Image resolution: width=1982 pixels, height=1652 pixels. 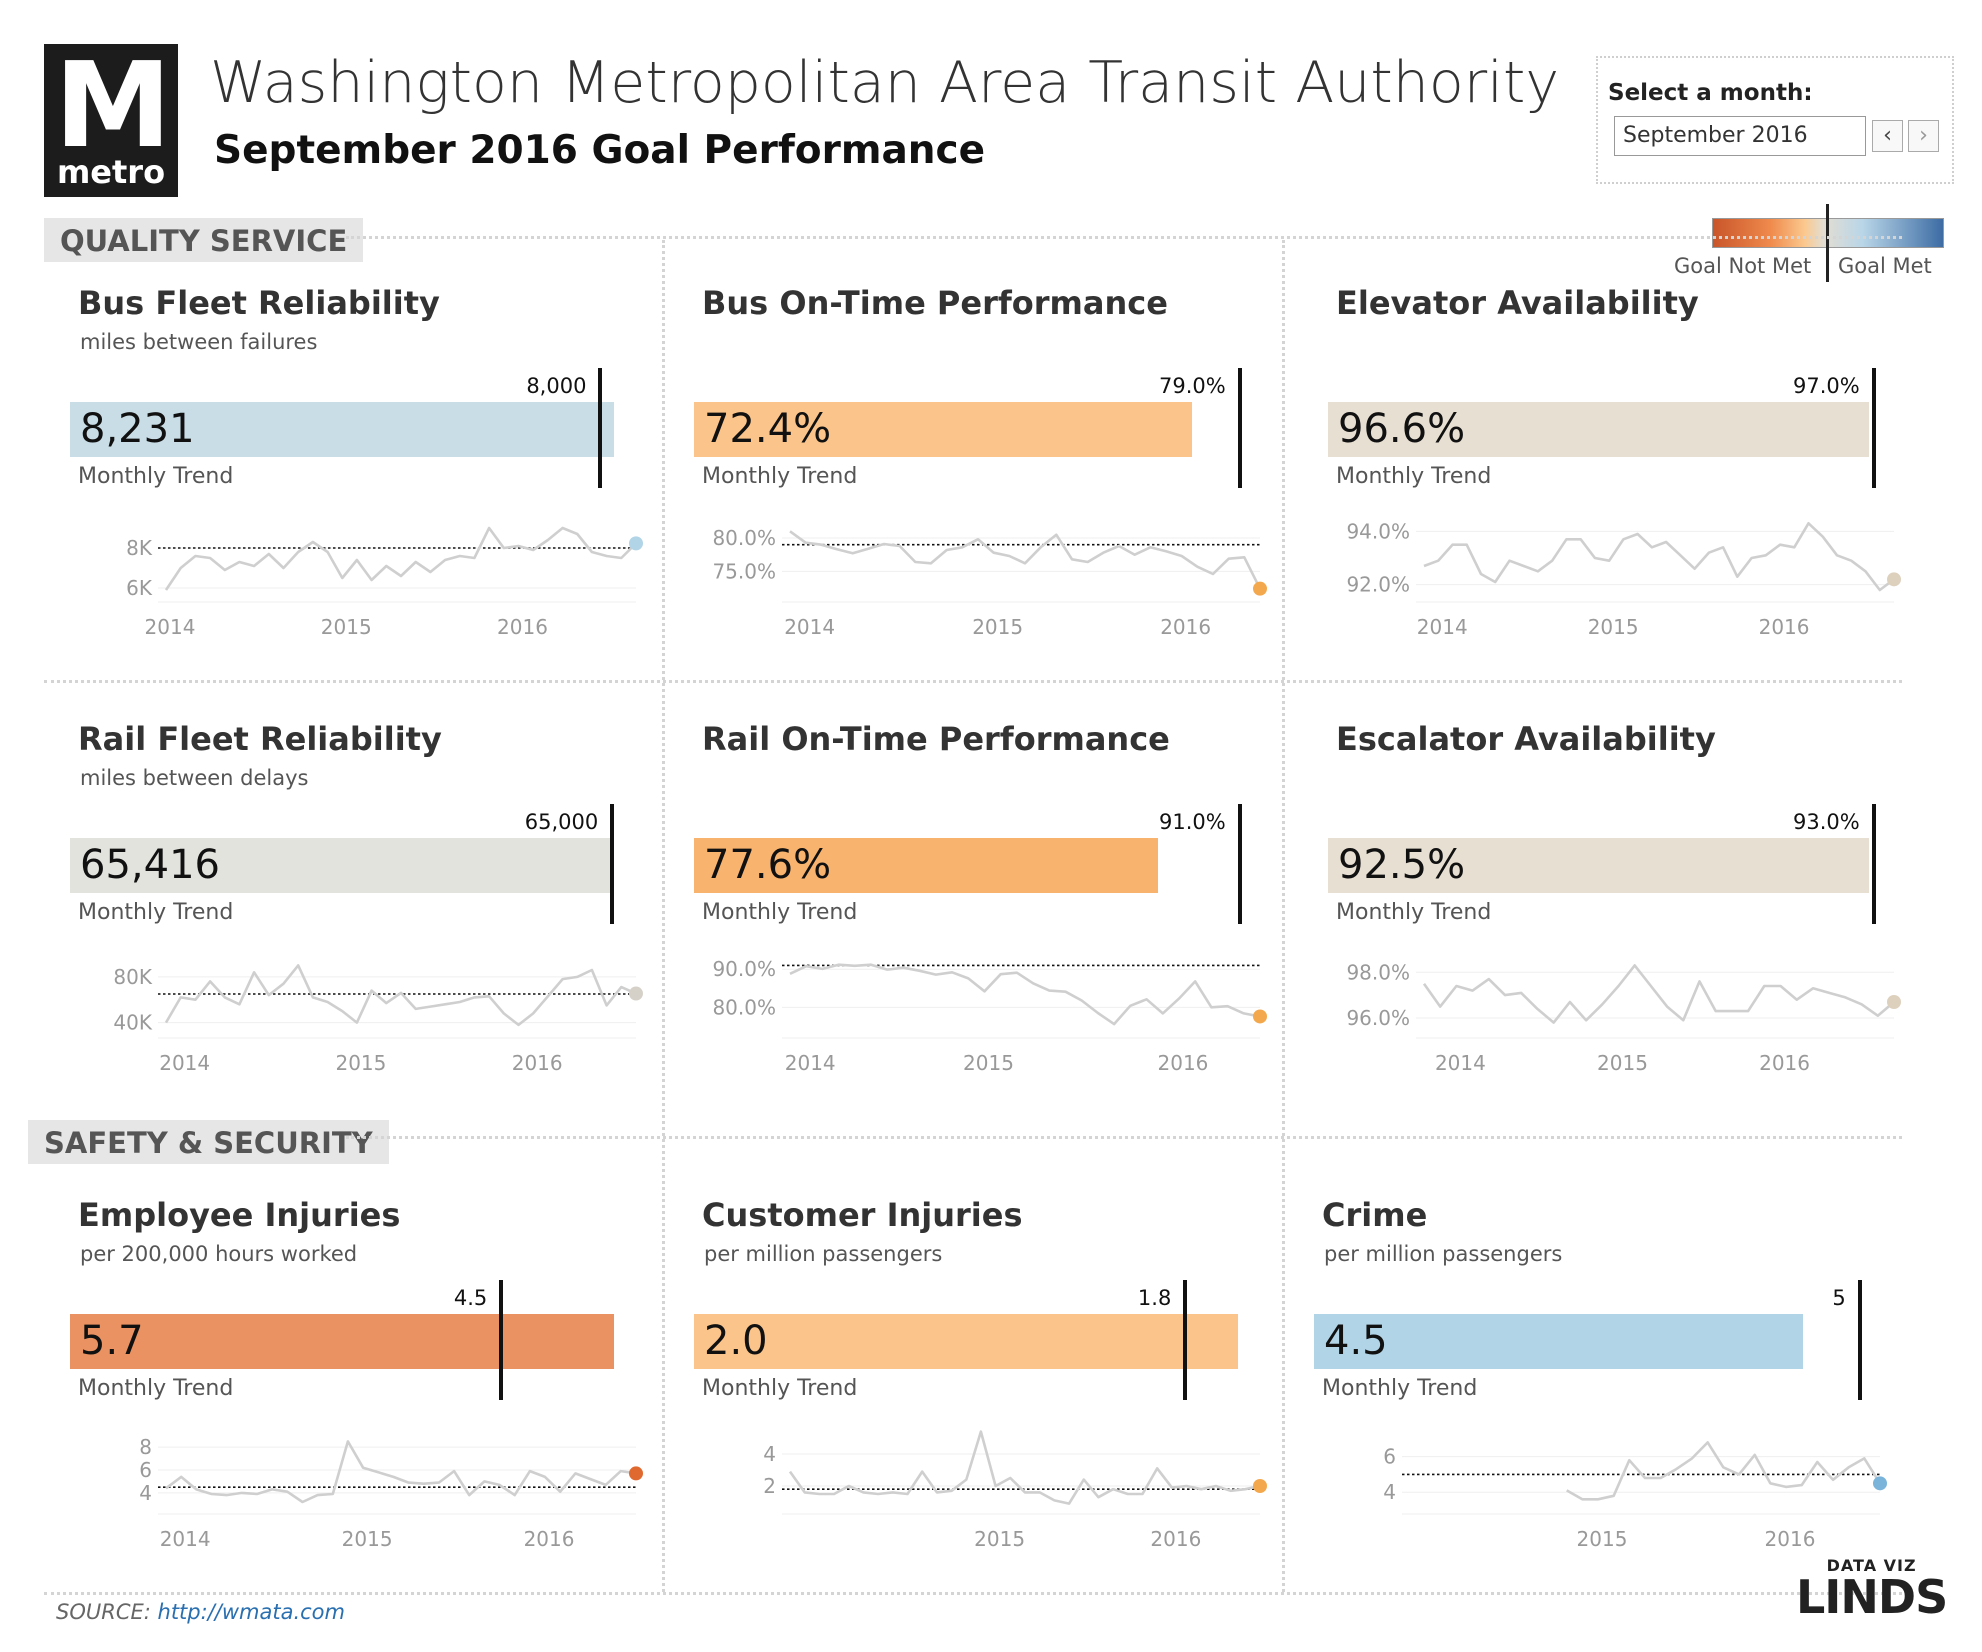 I want to click on metro-logo: M metro, so click(x=111, y=116).